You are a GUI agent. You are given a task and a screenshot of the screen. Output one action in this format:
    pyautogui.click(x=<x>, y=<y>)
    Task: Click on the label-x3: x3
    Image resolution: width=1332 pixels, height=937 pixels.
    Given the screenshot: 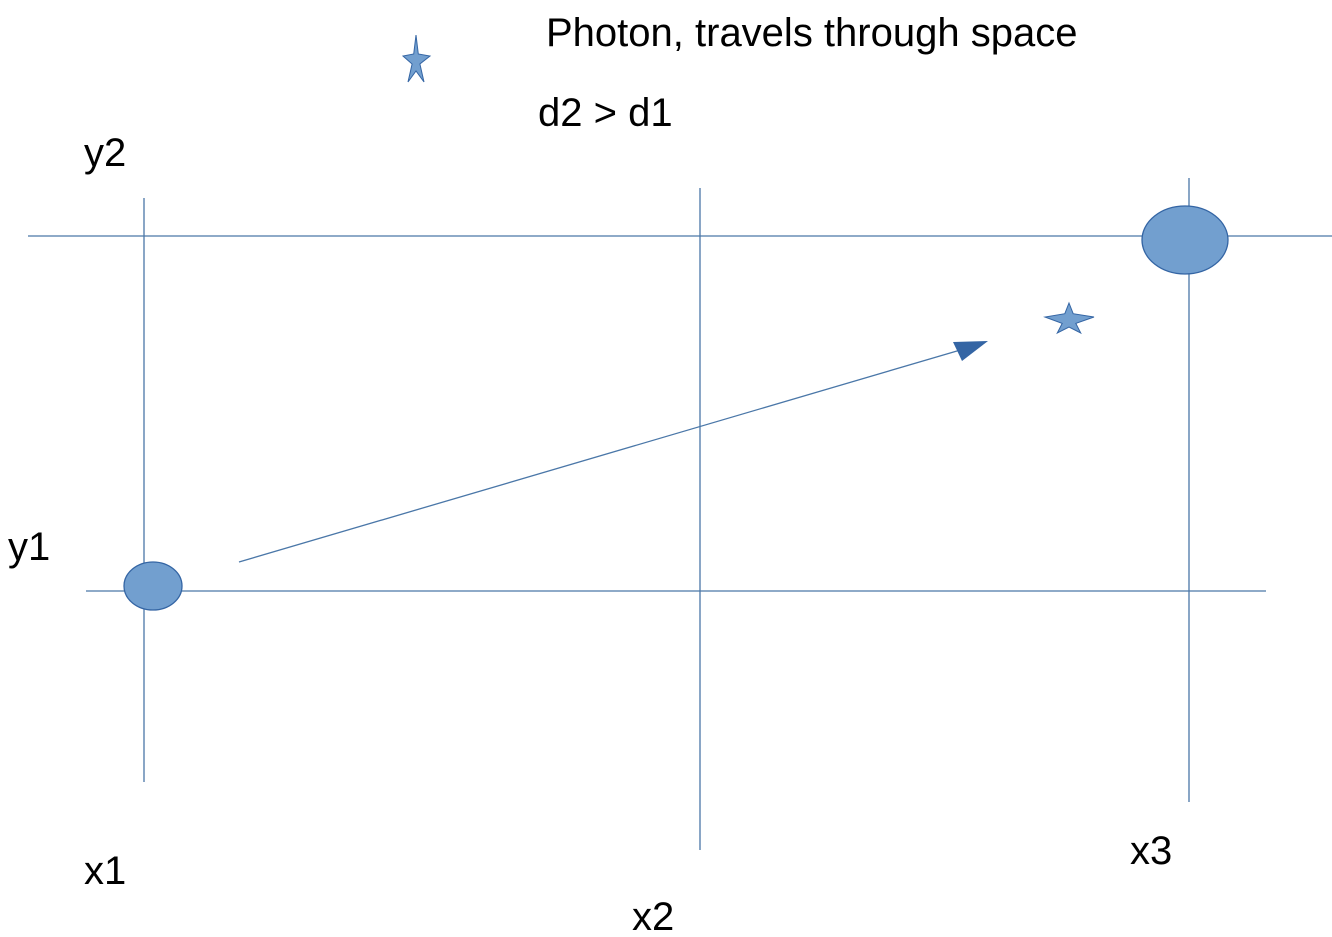 What is the action you would take?
    pyautogui.click(x=1151, y=851)
    